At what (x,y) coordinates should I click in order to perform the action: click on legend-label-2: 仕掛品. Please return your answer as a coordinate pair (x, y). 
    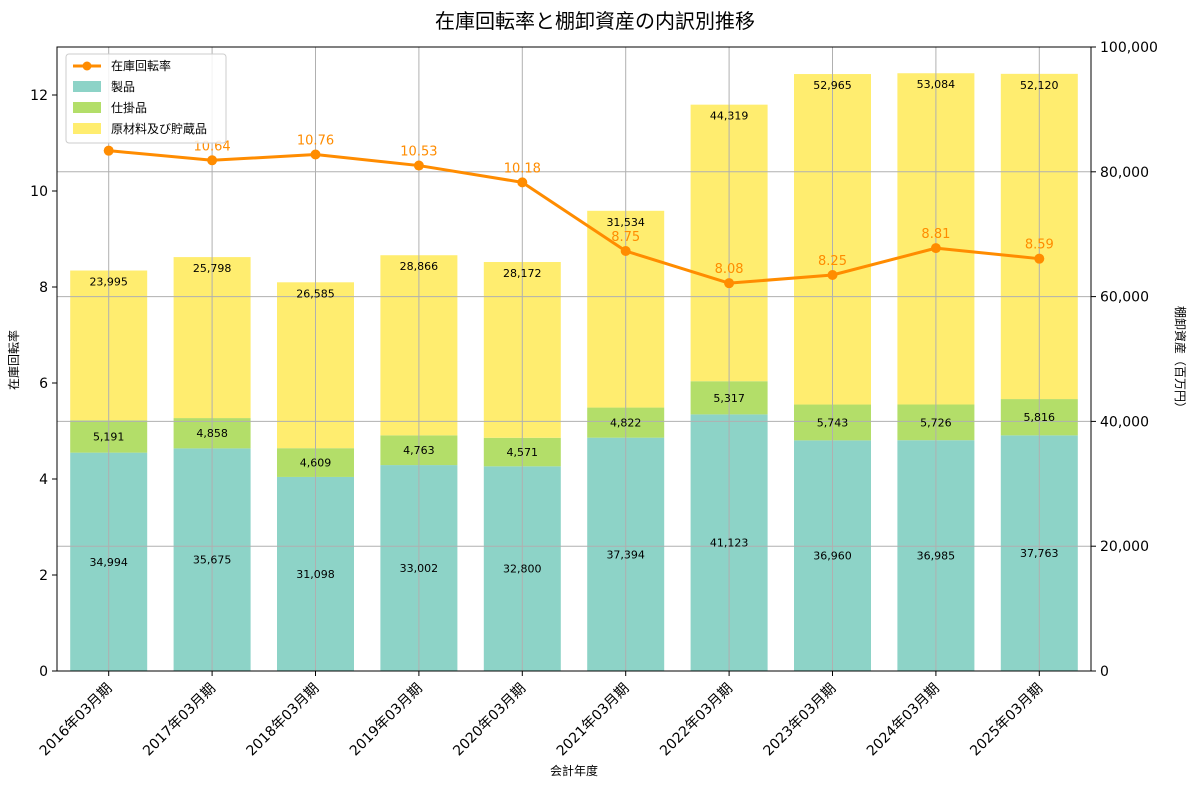
    Looking at the image, I should click on (129, 107).